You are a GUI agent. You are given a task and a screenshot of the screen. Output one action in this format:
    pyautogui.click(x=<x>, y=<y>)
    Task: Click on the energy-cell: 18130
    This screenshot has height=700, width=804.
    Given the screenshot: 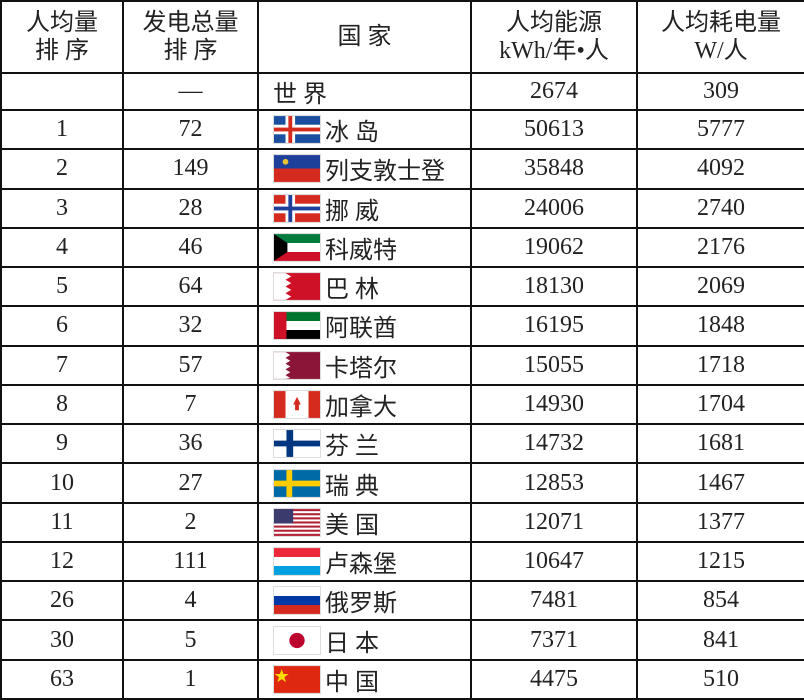 What is the action you would take?
    pyautogui.click(x=554, y=287)
    